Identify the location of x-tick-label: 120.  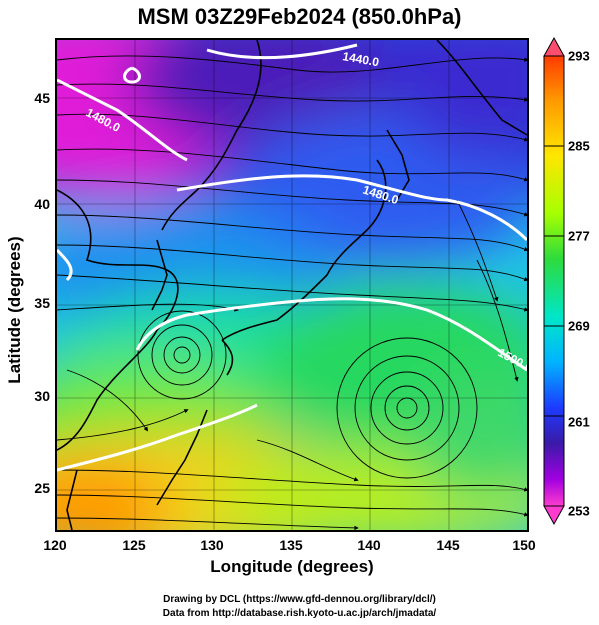
(55, 545).